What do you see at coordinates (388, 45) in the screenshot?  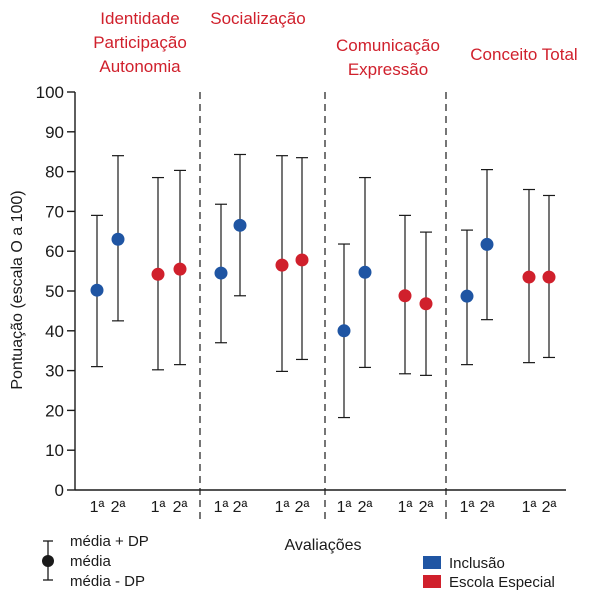 I see `group-title: Comunicação` at bounding box center [388, 45].